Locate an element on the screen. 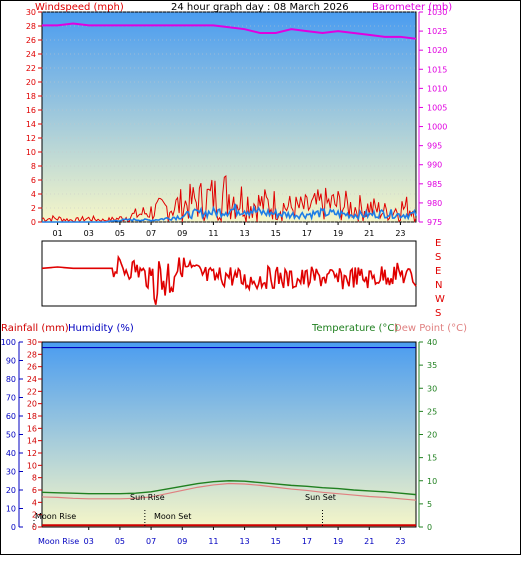 The image size is (529, 563). temperature-tick-label: 20 is located at coordinates (432, 435).